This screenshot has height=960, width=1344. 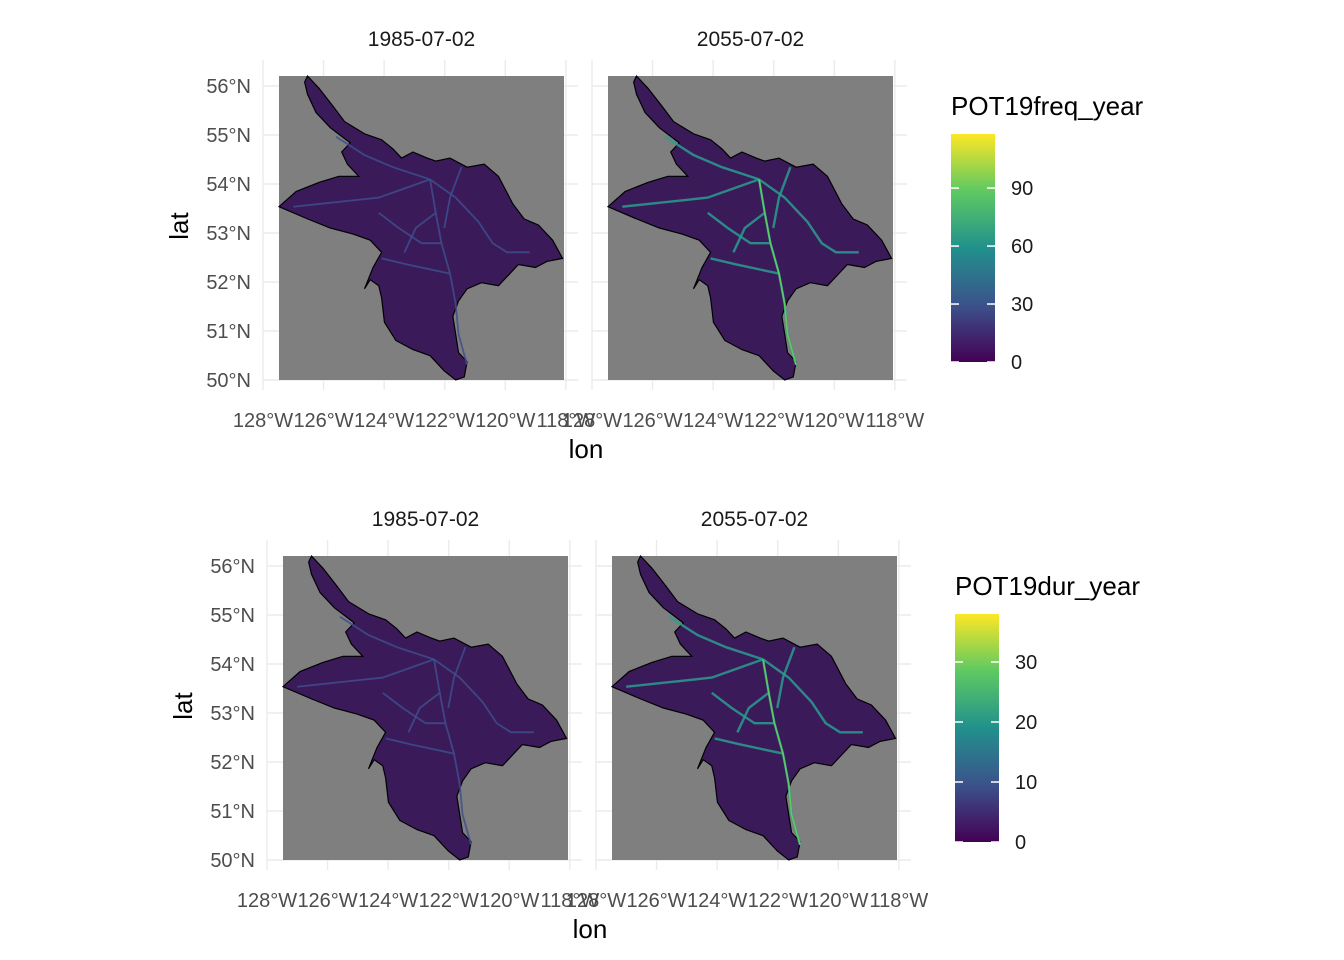 What do you see at coordinates (1047, 106) in the screenshot?
I see `legend-title: POT19freq_year` at bounding box center [1047, 106].